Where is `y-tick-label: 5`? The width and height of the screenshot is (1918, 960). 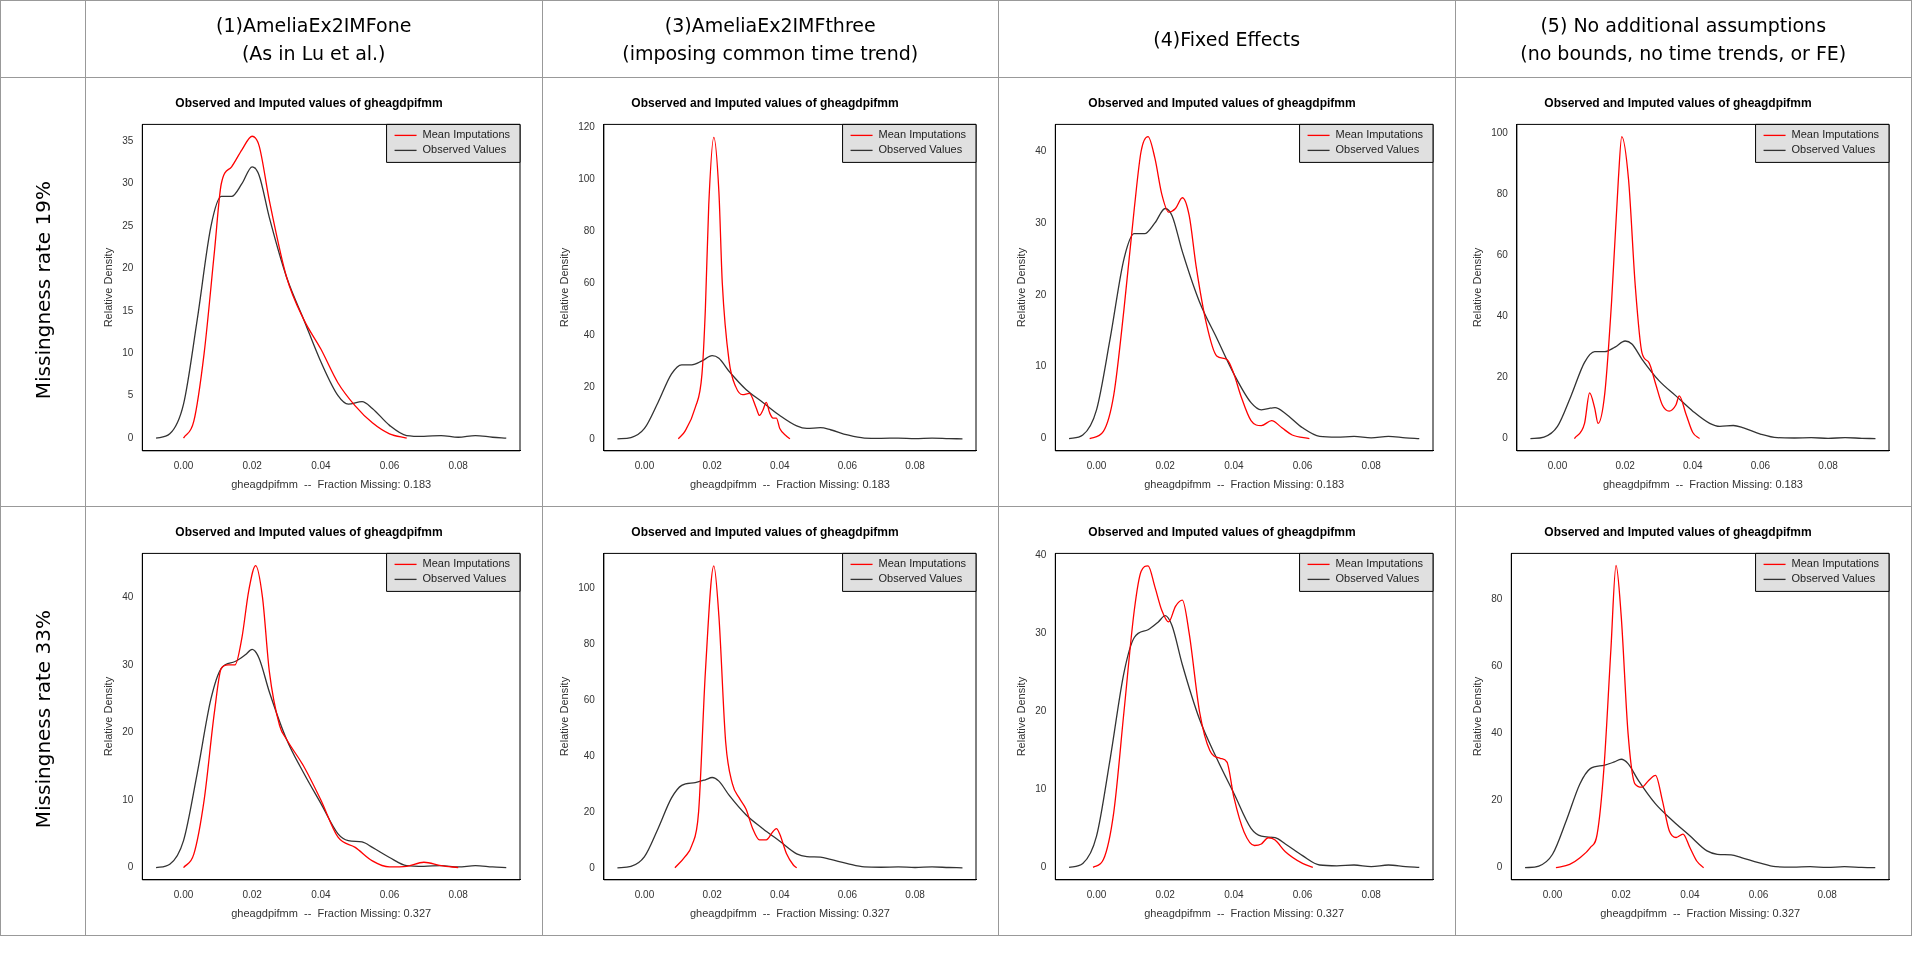 y-tick-label: 5 is located at coordinates (130, 395).